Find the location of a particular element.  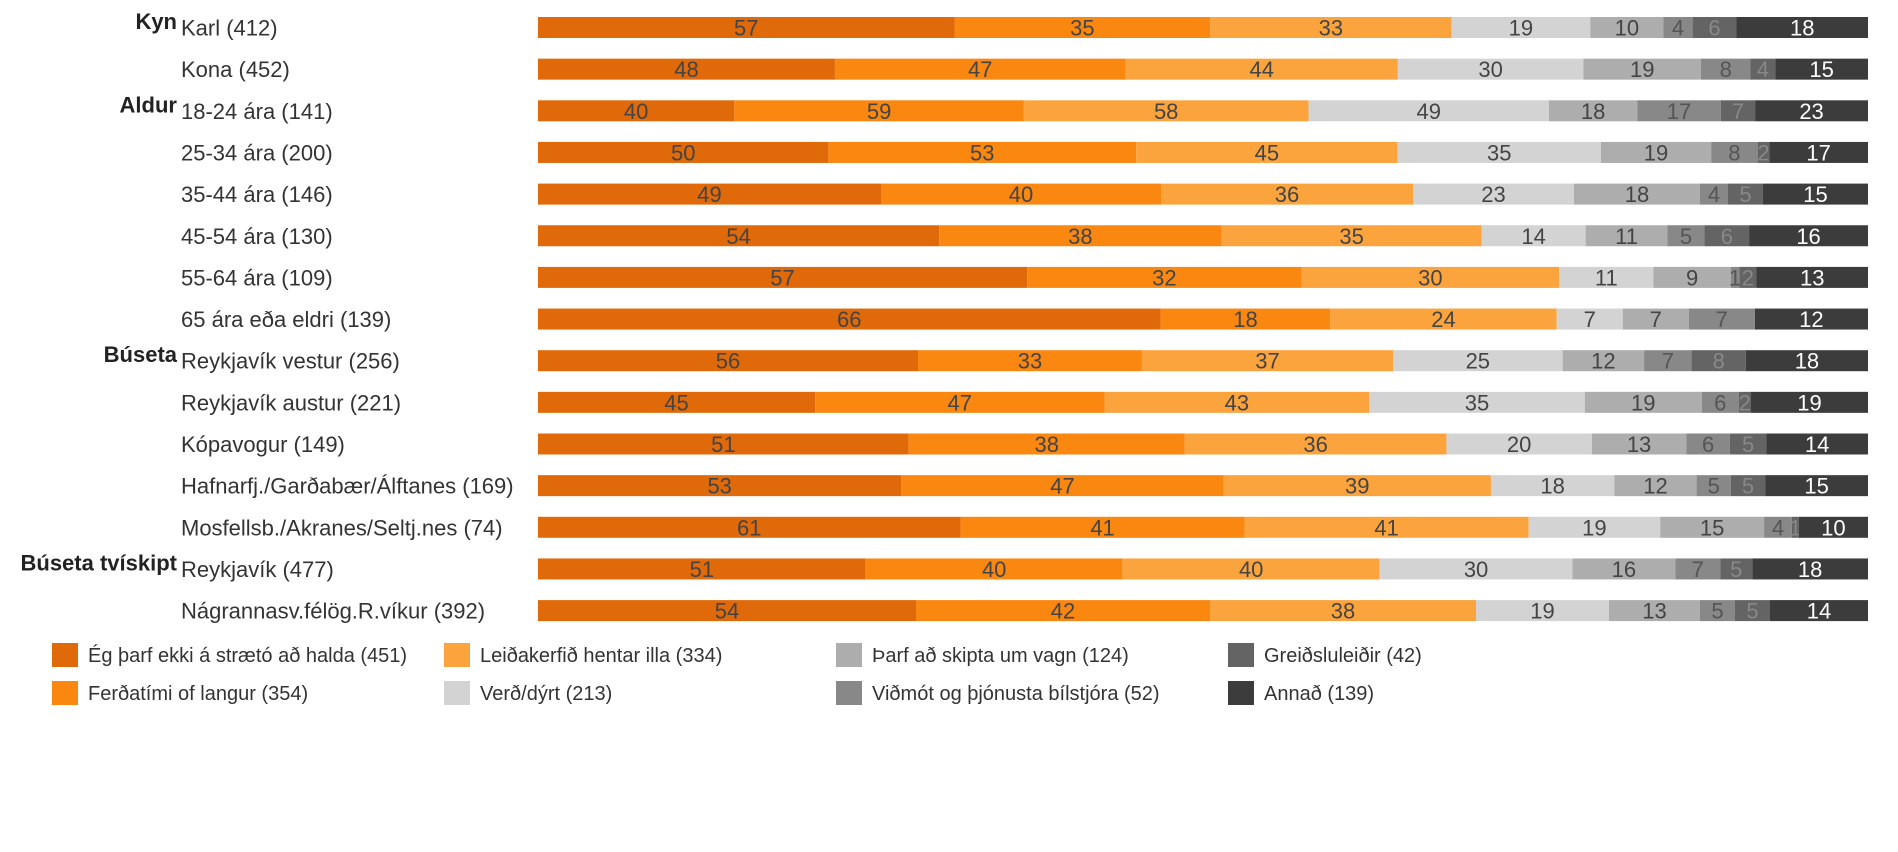

row-label: 55-64 ára (109) is located at coordinates (257, 277).